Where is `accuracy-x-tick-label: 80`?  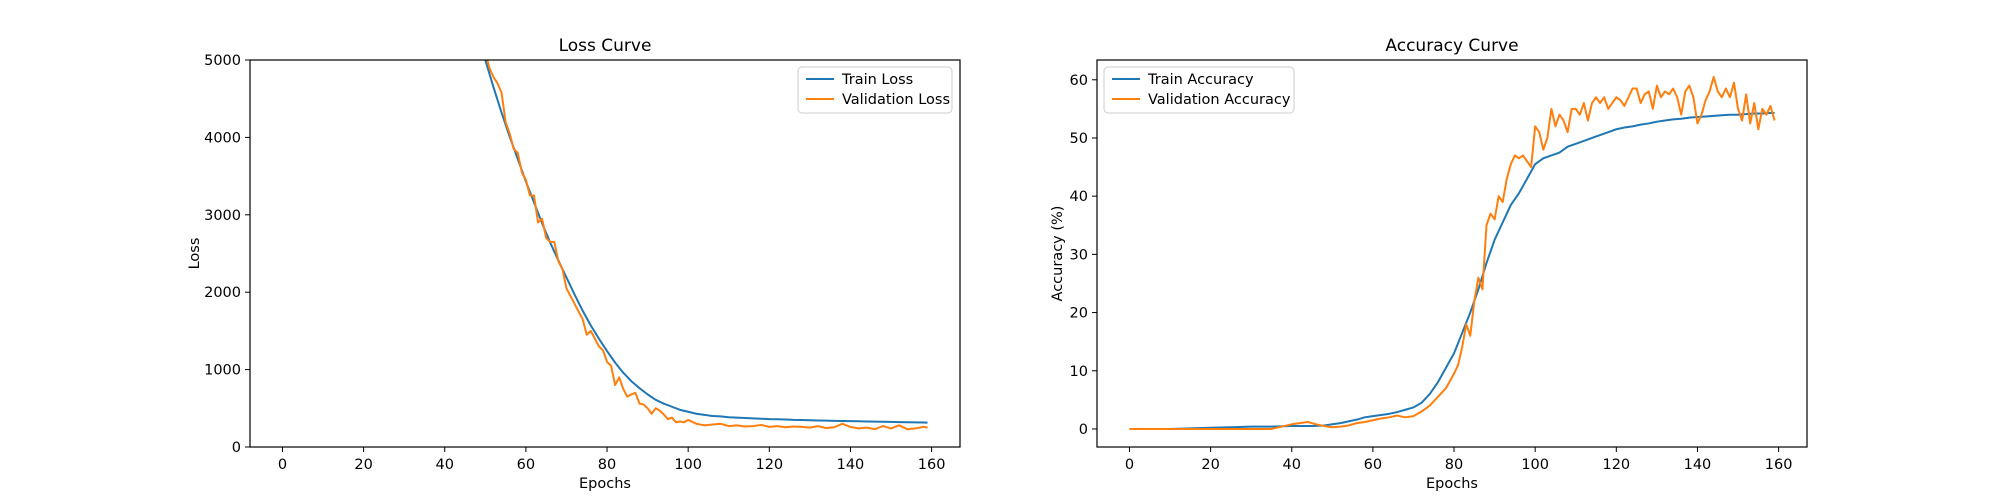
accuracy-x-tick-label: 80 is located at coordinates (1454, 465).